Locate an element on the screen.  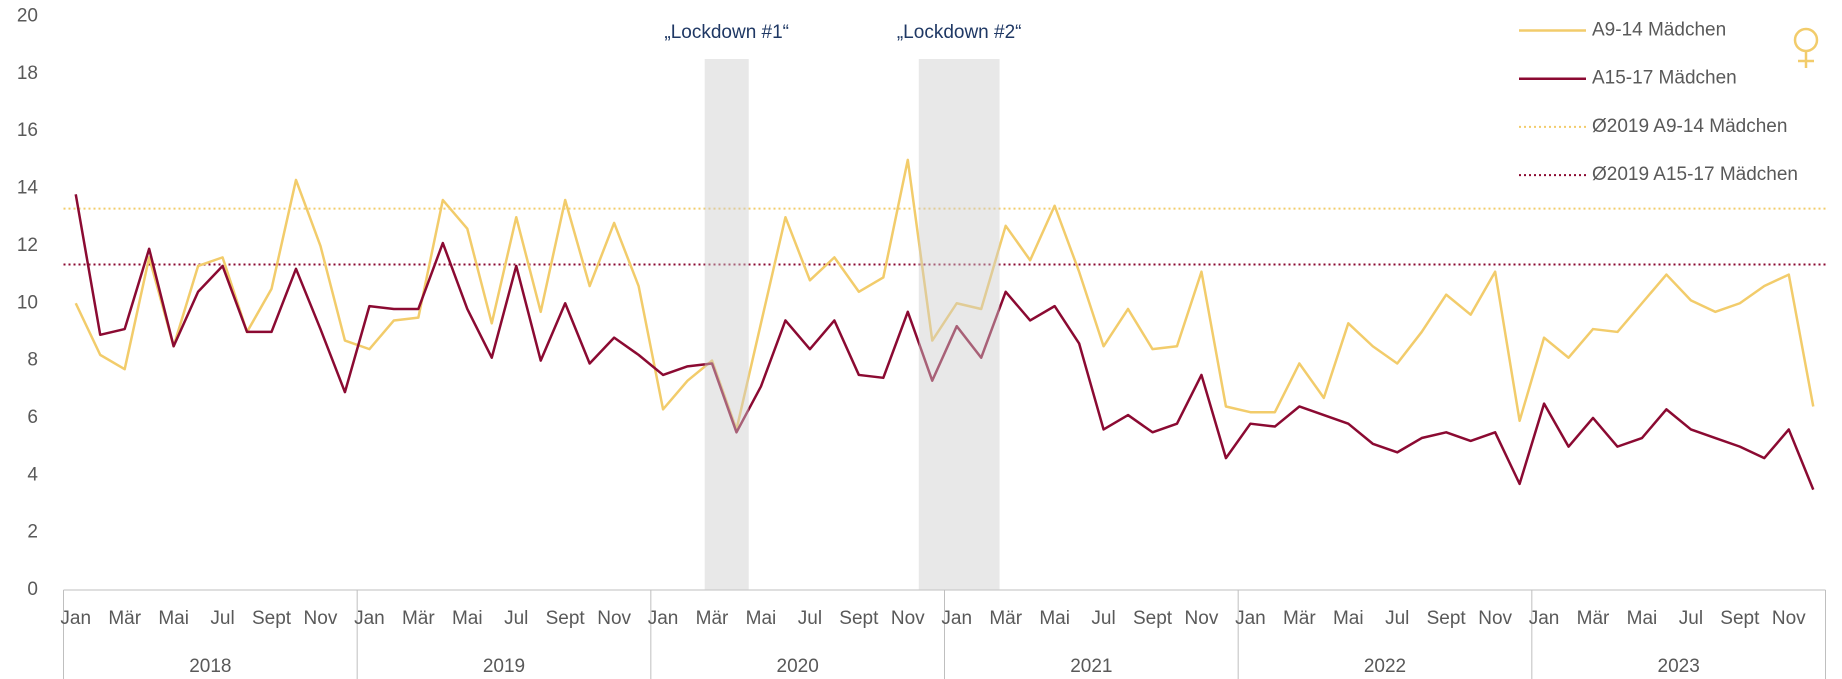
year-label: 2019 is located at coordinates (504, 666).